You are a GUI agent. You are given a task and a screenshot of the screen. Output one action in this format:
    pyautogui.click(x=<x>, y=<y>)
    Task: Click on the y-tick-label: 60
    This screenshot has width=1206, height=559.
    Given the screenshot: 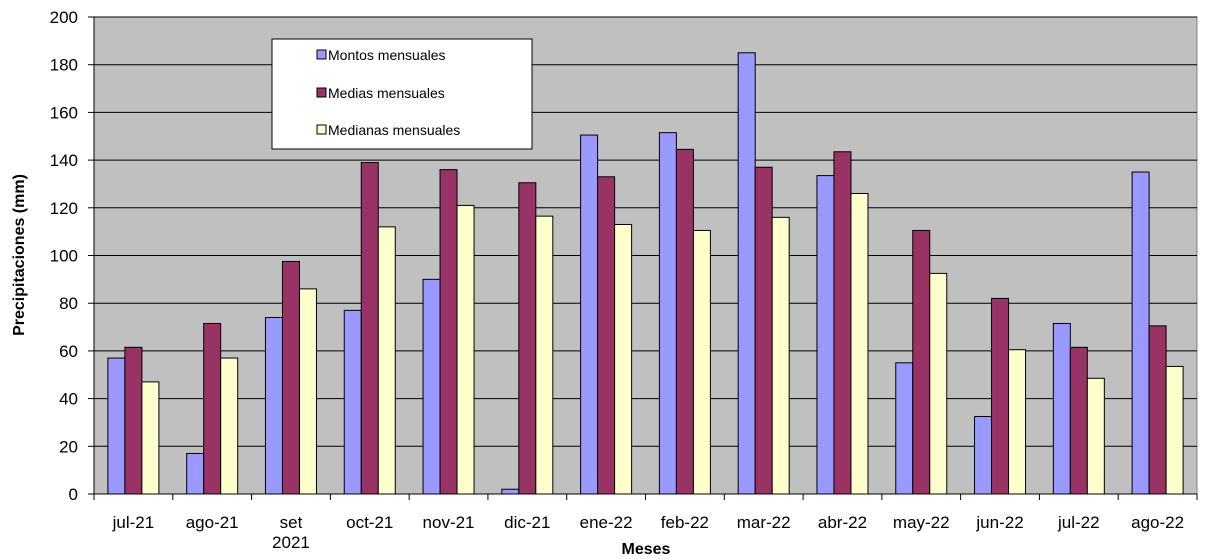 What is the action you would take?
    pyautogui.click(x=68, y=351)
    